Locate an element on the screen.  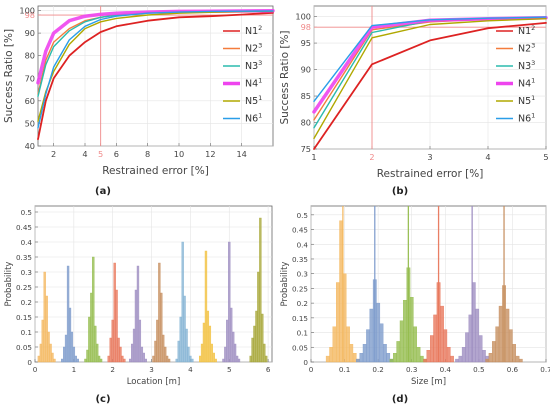
y-tick-label: 95 is located at coordinates (306, 43).